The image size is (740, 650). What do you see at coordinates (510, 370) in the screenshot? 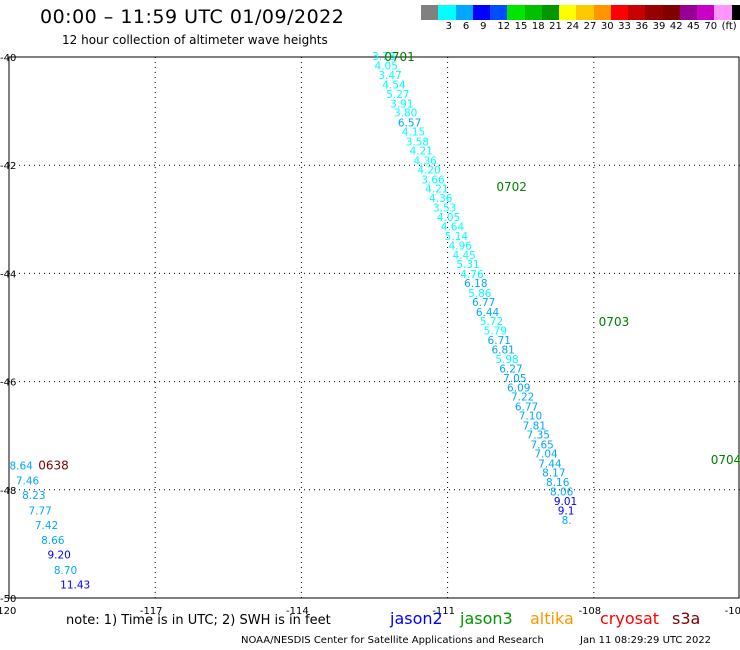
I see `wave-height-label: 6.27` at bounding box center [510, 370].